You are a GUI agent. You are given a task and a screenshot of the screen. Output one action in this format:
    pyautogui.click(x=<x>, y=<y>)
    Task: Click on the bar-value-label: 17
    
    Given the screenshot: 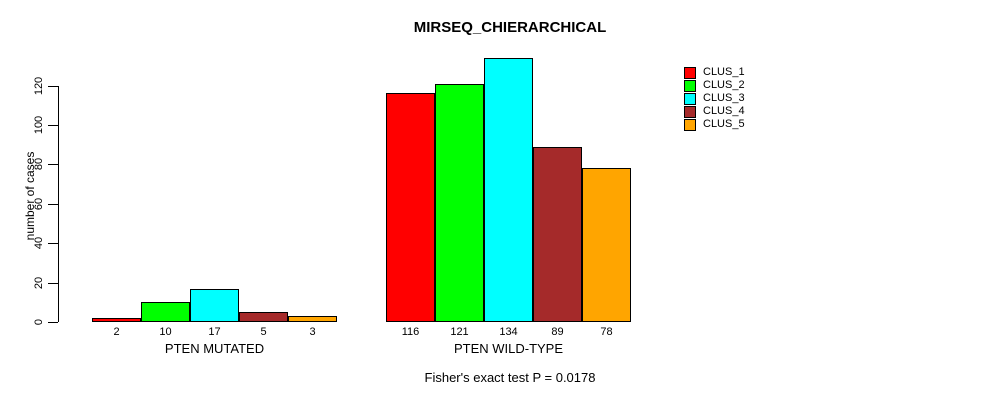 What is the action you would take?
    pyautogui.click(x=214, y=332)
    